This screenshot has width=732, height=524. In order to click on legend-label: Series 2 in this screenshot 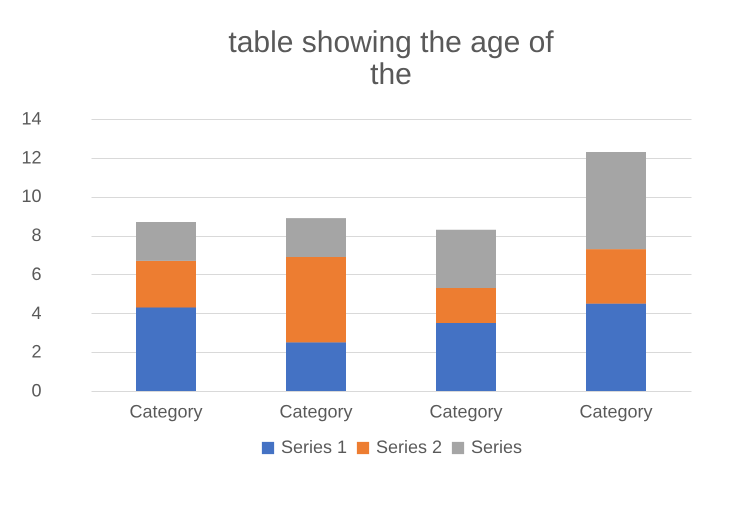, I will do `click(409, 447)`.